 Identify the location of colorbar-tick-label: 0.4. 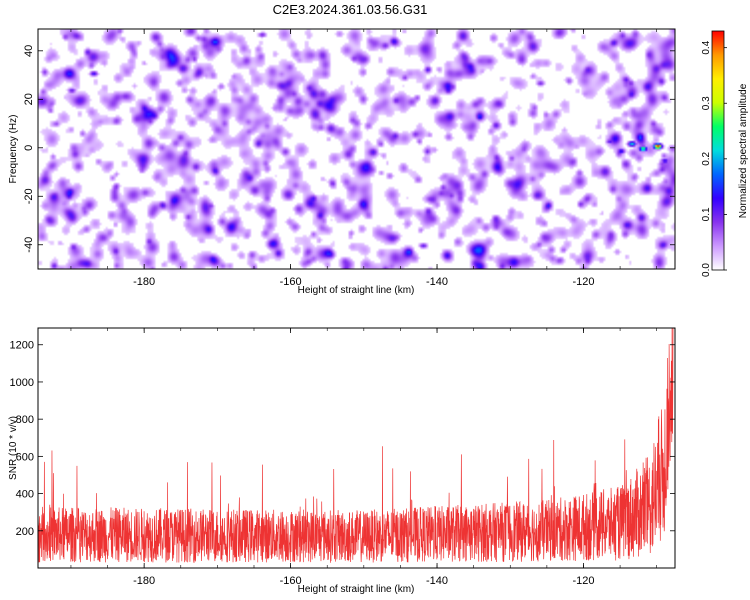
(706, 47).